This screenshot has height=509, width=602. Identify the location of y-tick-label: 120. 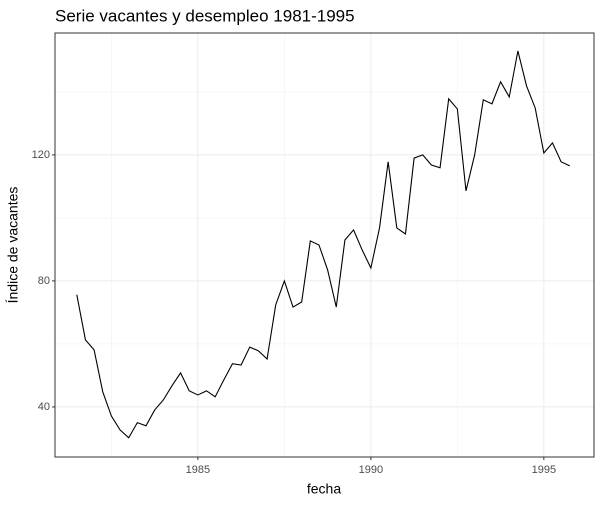
(41, 155).